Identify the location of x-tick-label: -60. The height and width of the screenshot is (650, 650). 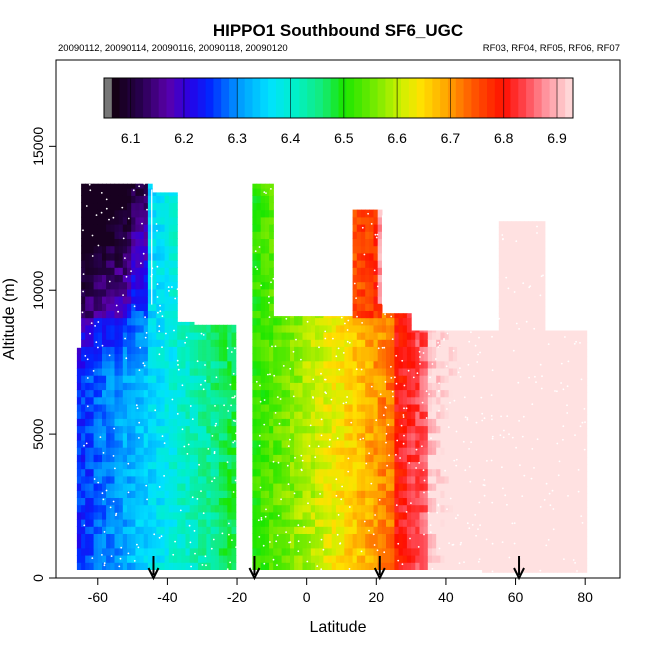
(98, 597).